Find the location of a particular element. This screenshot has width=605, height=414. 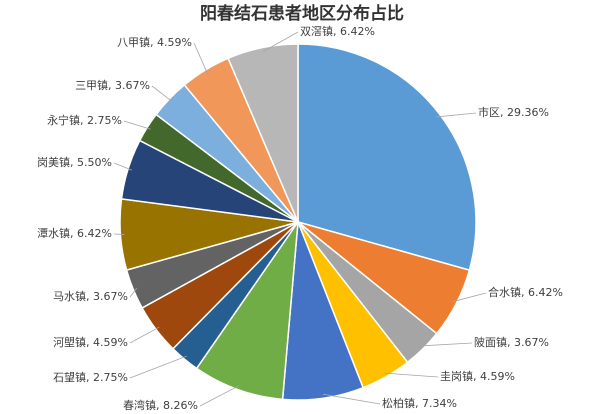

data-label: 三甲镇, 3.67% is located at coordinates (112, 85).